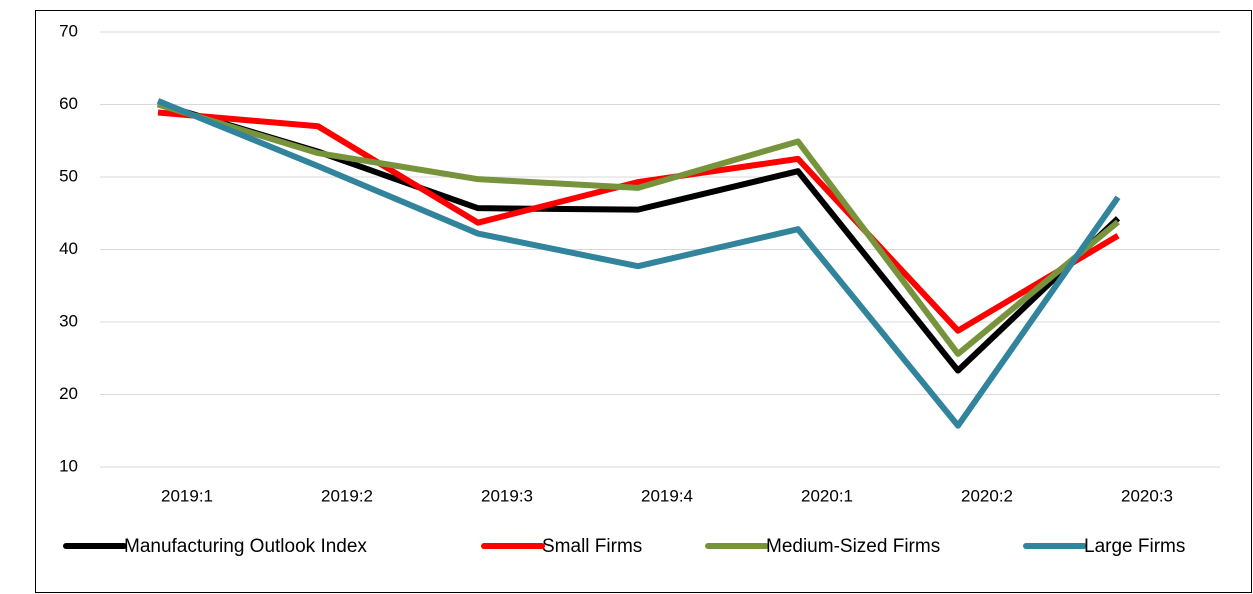 The height and width of the screenshot is (594, 1253). What do you see at coordinates (347, 495) in the screenshot?
I see `x-tick-label: 2019:2` at bounding box center [347, 495].